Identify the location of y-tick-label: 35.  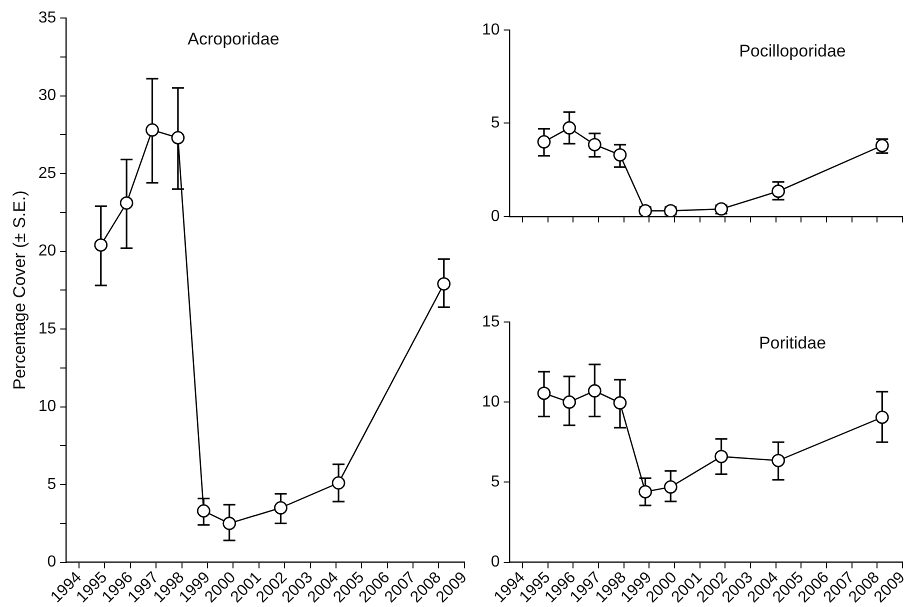
(47, 17).